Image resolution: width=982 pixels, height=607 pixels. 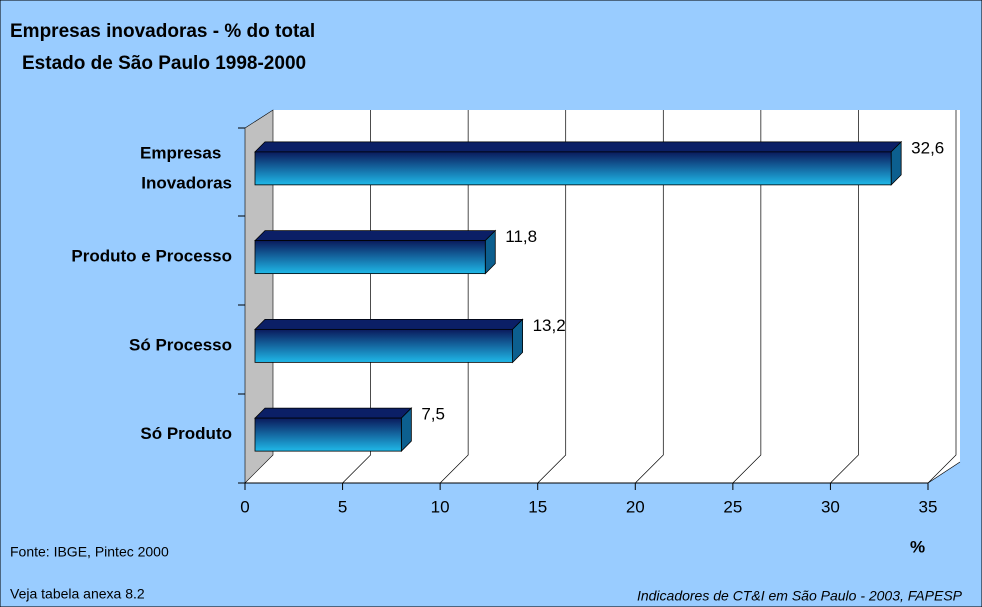 I want to click on data-label: 7,5, so click(x=433, y=414).